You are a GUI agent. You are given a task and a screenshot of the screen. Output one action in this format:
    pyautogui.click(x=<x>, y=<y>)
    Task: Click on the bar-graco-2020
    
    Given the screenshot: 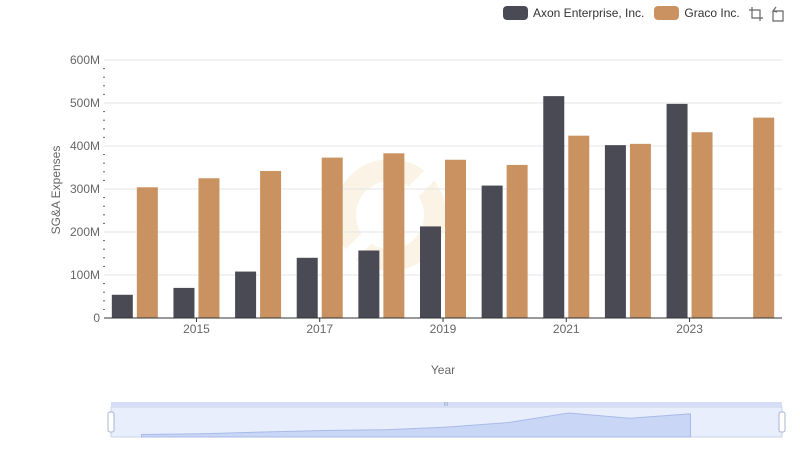 What is the action you would take?
    pyautogui.click(x=517, y=241)
    